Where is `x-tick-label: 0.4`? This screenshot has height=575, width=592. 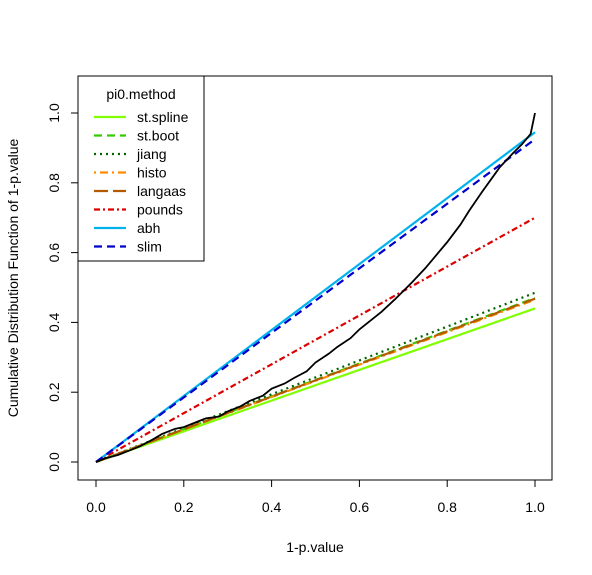
x-tick-label: 0.4 is located at coordinates (272, 507).